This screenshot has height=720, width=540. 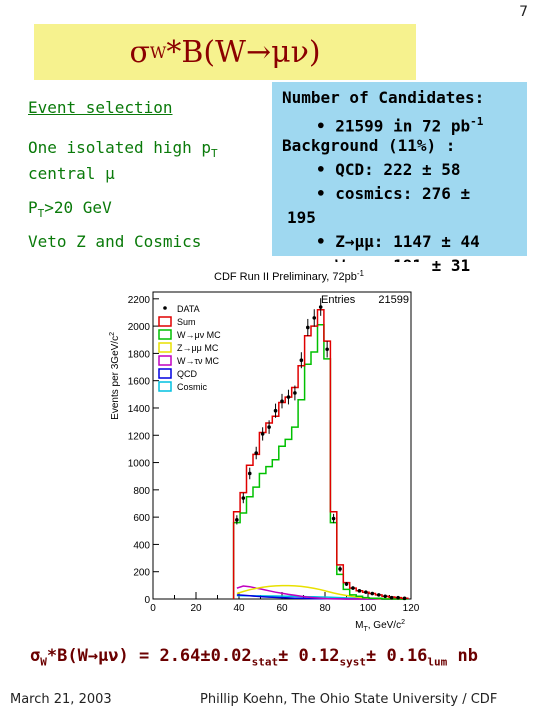 What do you see at coordinates (383, 97) in the screenshot?
I see `candidates-heading: Number of Candidates:` at bounding box center [383, 97].